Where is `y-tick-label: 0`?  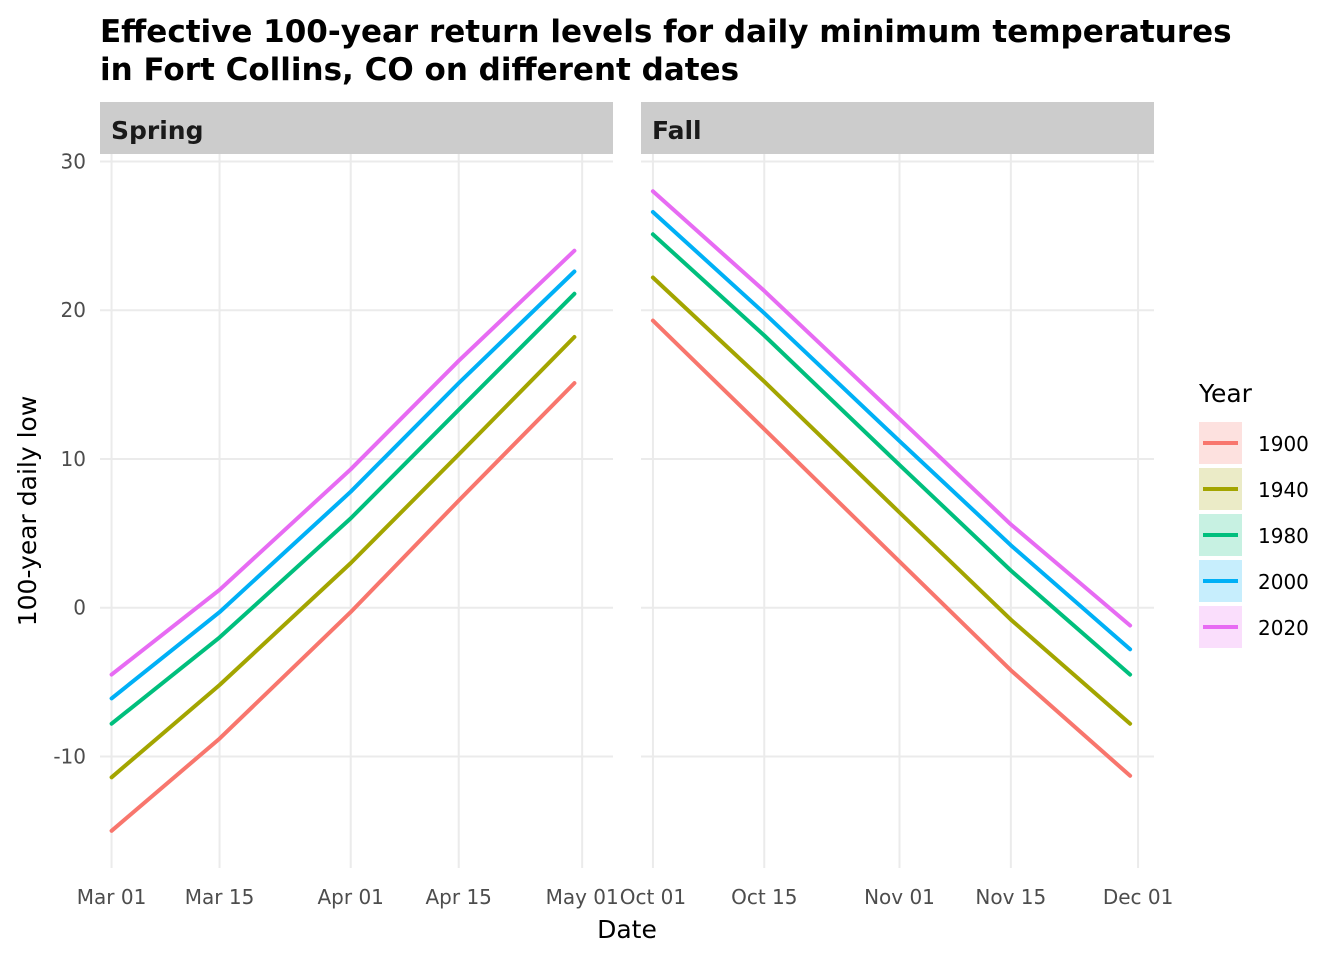
y-tick-label: 0 is located at coordinates (79, 608).